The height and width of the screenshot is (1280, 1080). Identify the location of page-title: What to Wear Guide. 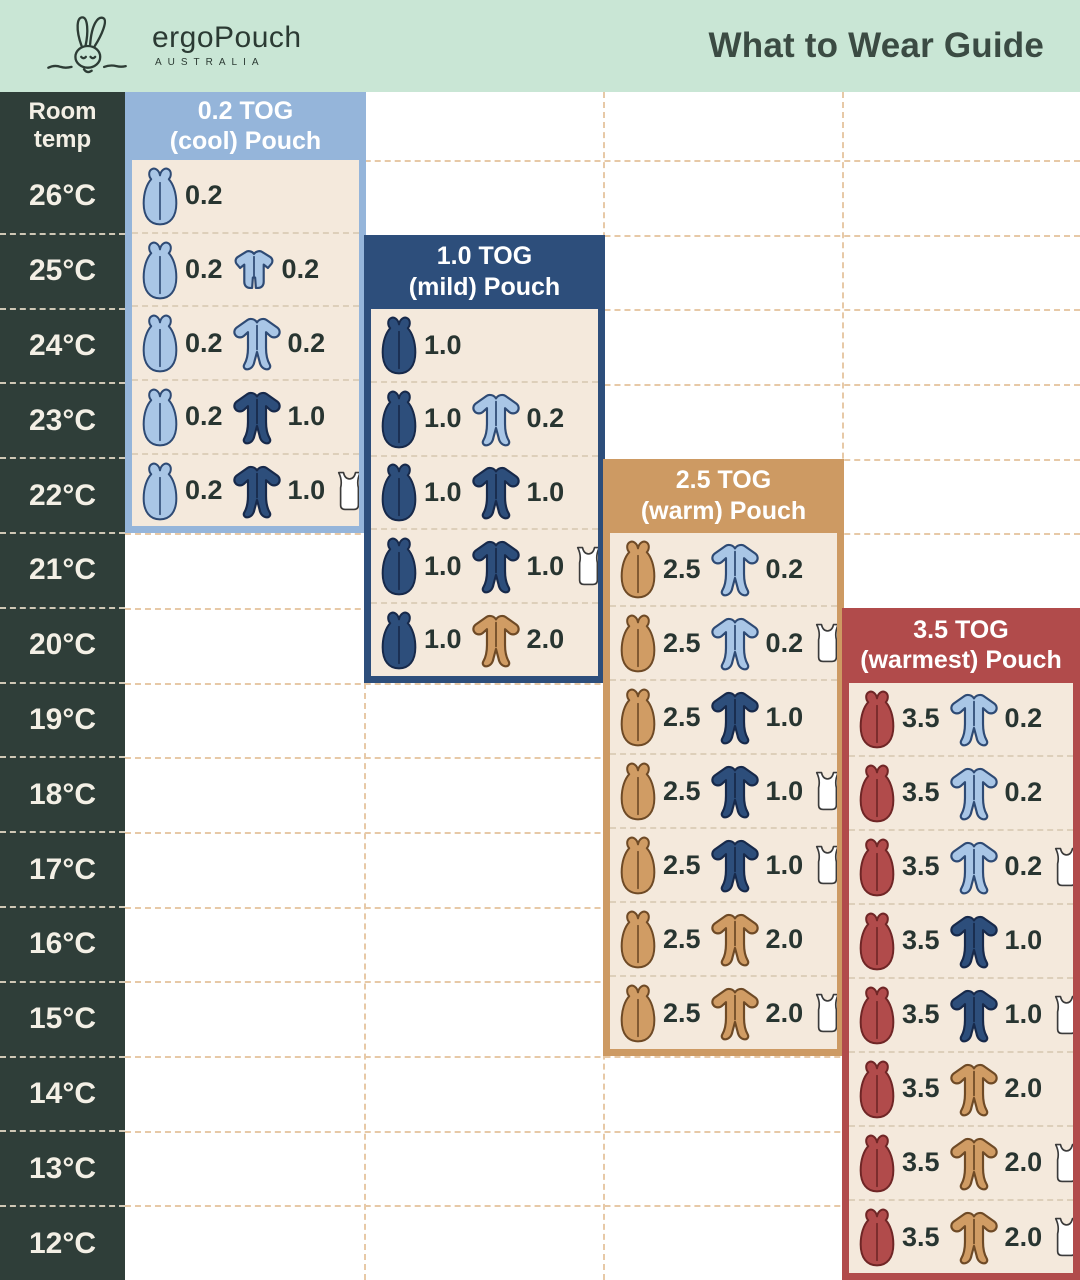
(876, 45).